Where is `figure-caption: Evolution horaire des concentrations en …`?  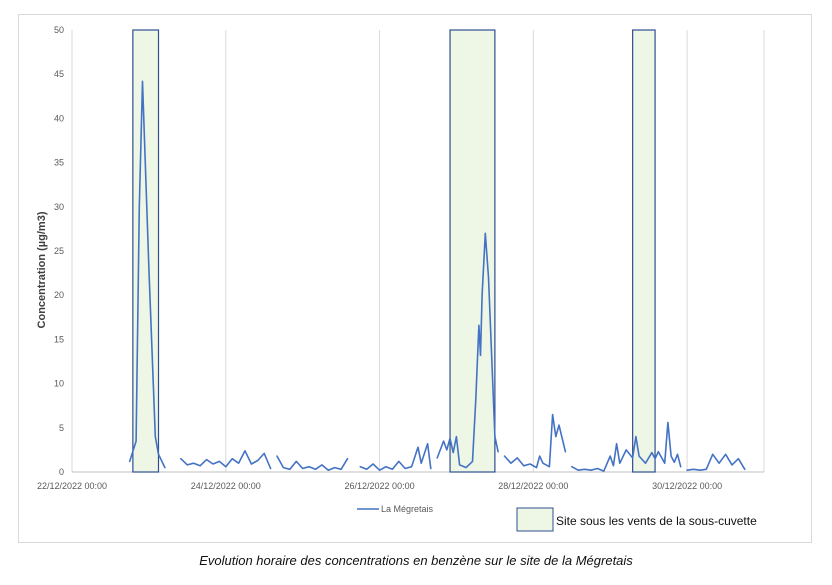
figure-caption: Evolution horaire des concentrations en … is located at coordinates (416, 560).